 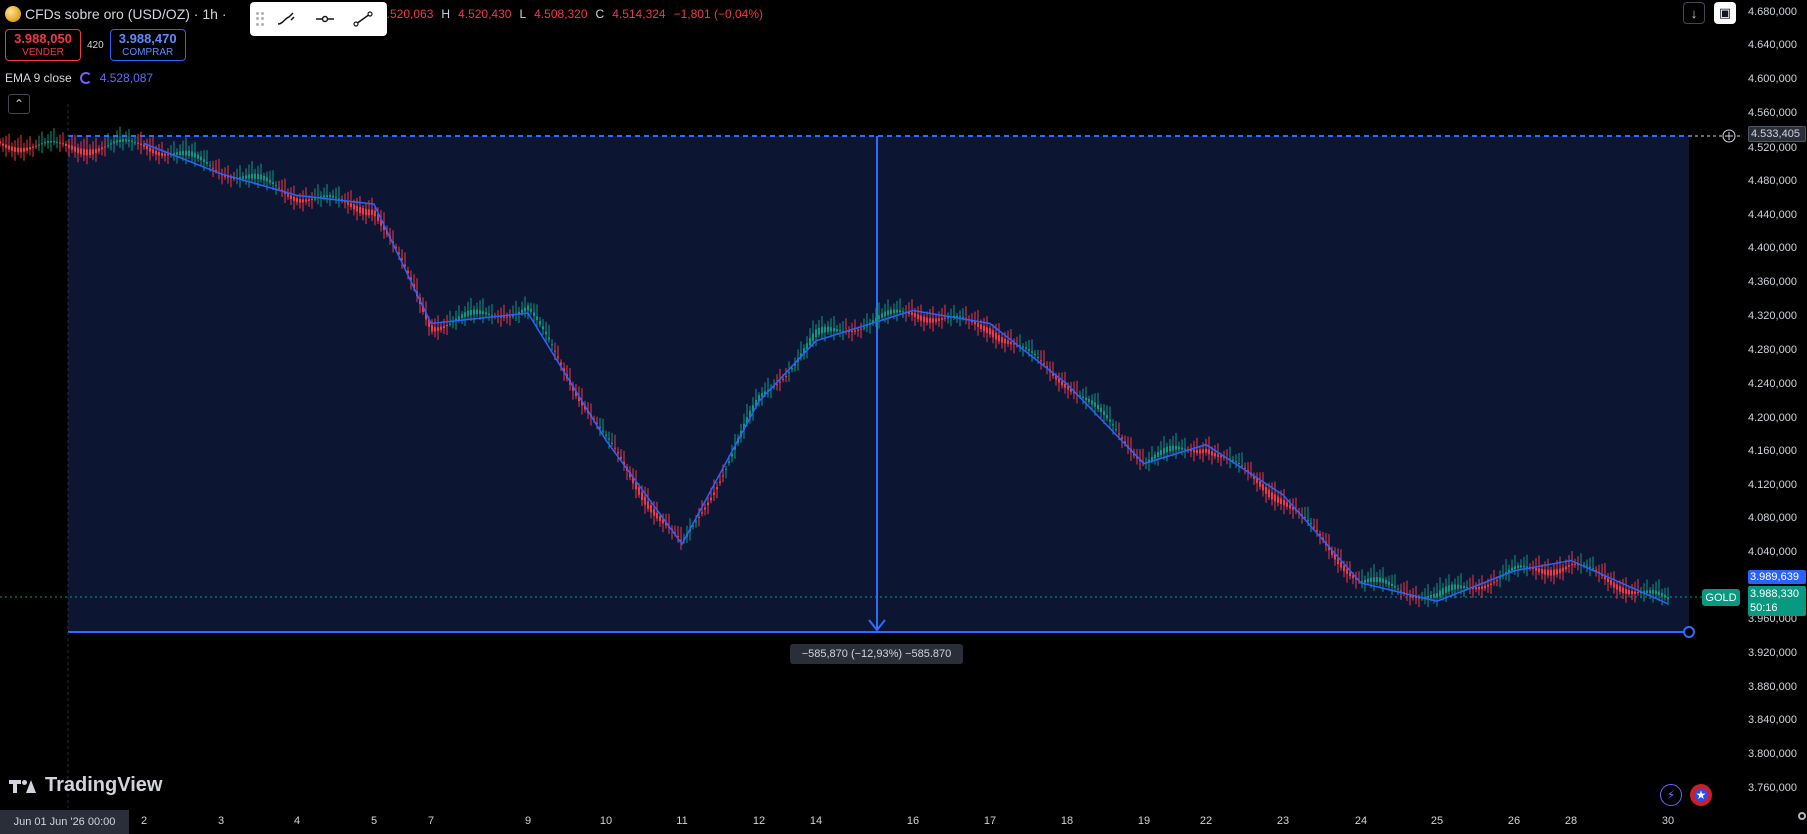 What do you see at coordinates (325, 19) in the screenshot?
I see `horizontal-ray-button` at bounding box center [325, 19].